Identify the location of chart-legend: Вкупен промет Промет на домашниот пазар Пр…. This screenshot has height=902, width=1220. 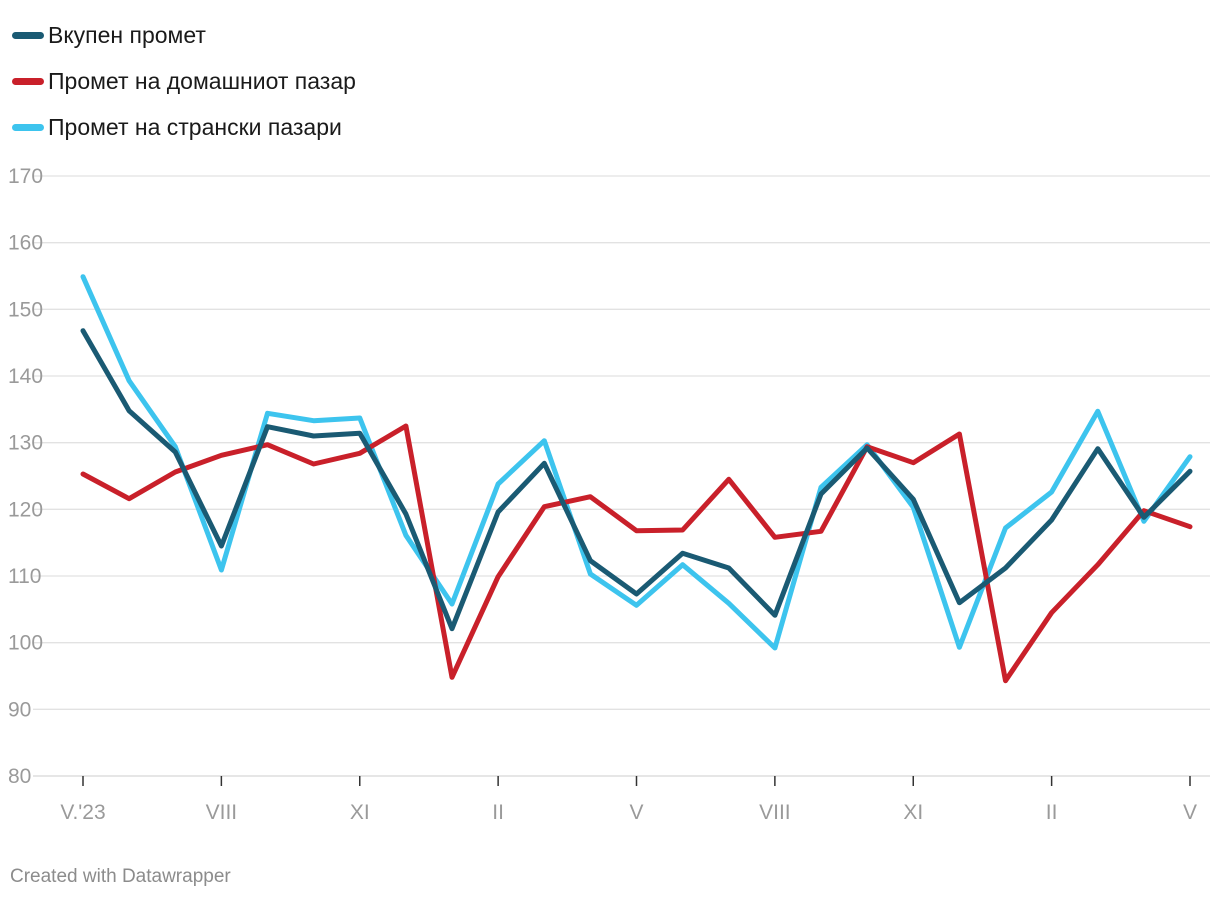
(184, 81).